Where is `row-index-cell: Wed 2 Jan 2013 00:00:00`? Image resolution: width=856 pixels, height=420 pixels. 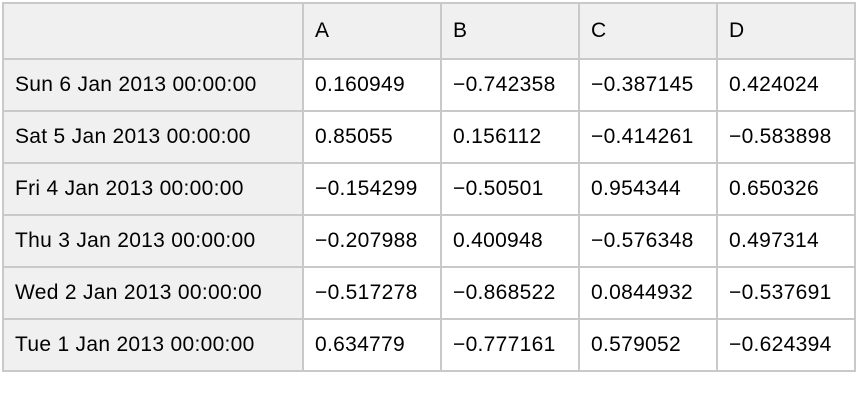
row-index-cell: Wed 2 Jan 2013 00:00:00 is located at coordinates (153, 293).